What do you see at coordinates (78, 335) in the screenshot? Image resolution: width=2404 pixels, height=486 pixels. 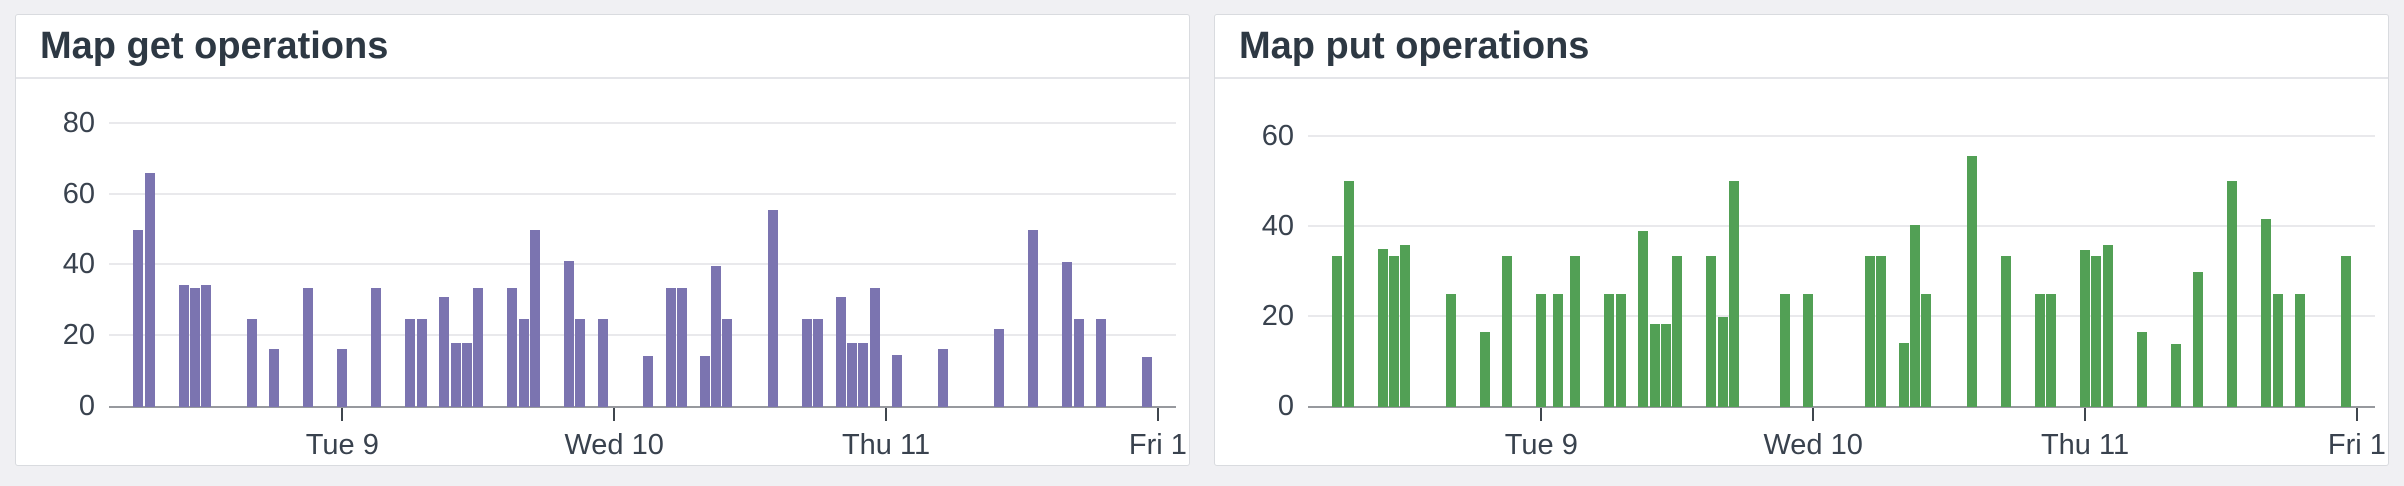 I see `y-axis-label-20: 20` at bounding box center [78, 335].